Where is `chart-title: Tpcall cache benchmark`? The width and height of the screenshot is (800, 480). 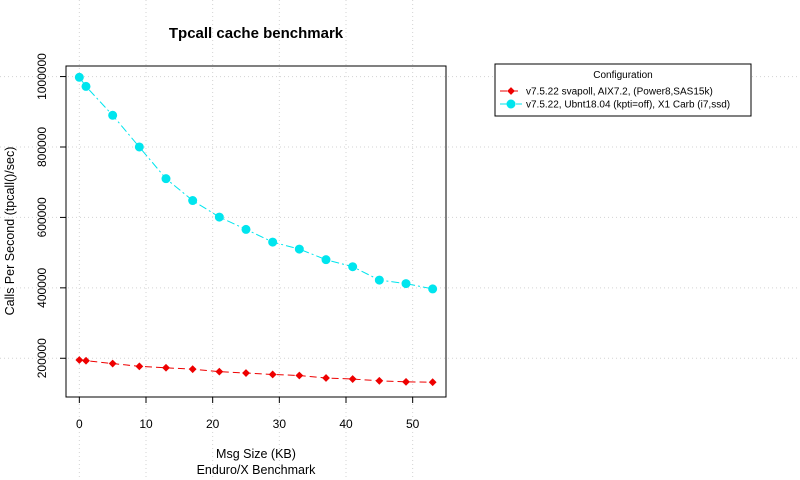
chart-title: Tpcall cache benchmark is located at coordinates (256, 33).